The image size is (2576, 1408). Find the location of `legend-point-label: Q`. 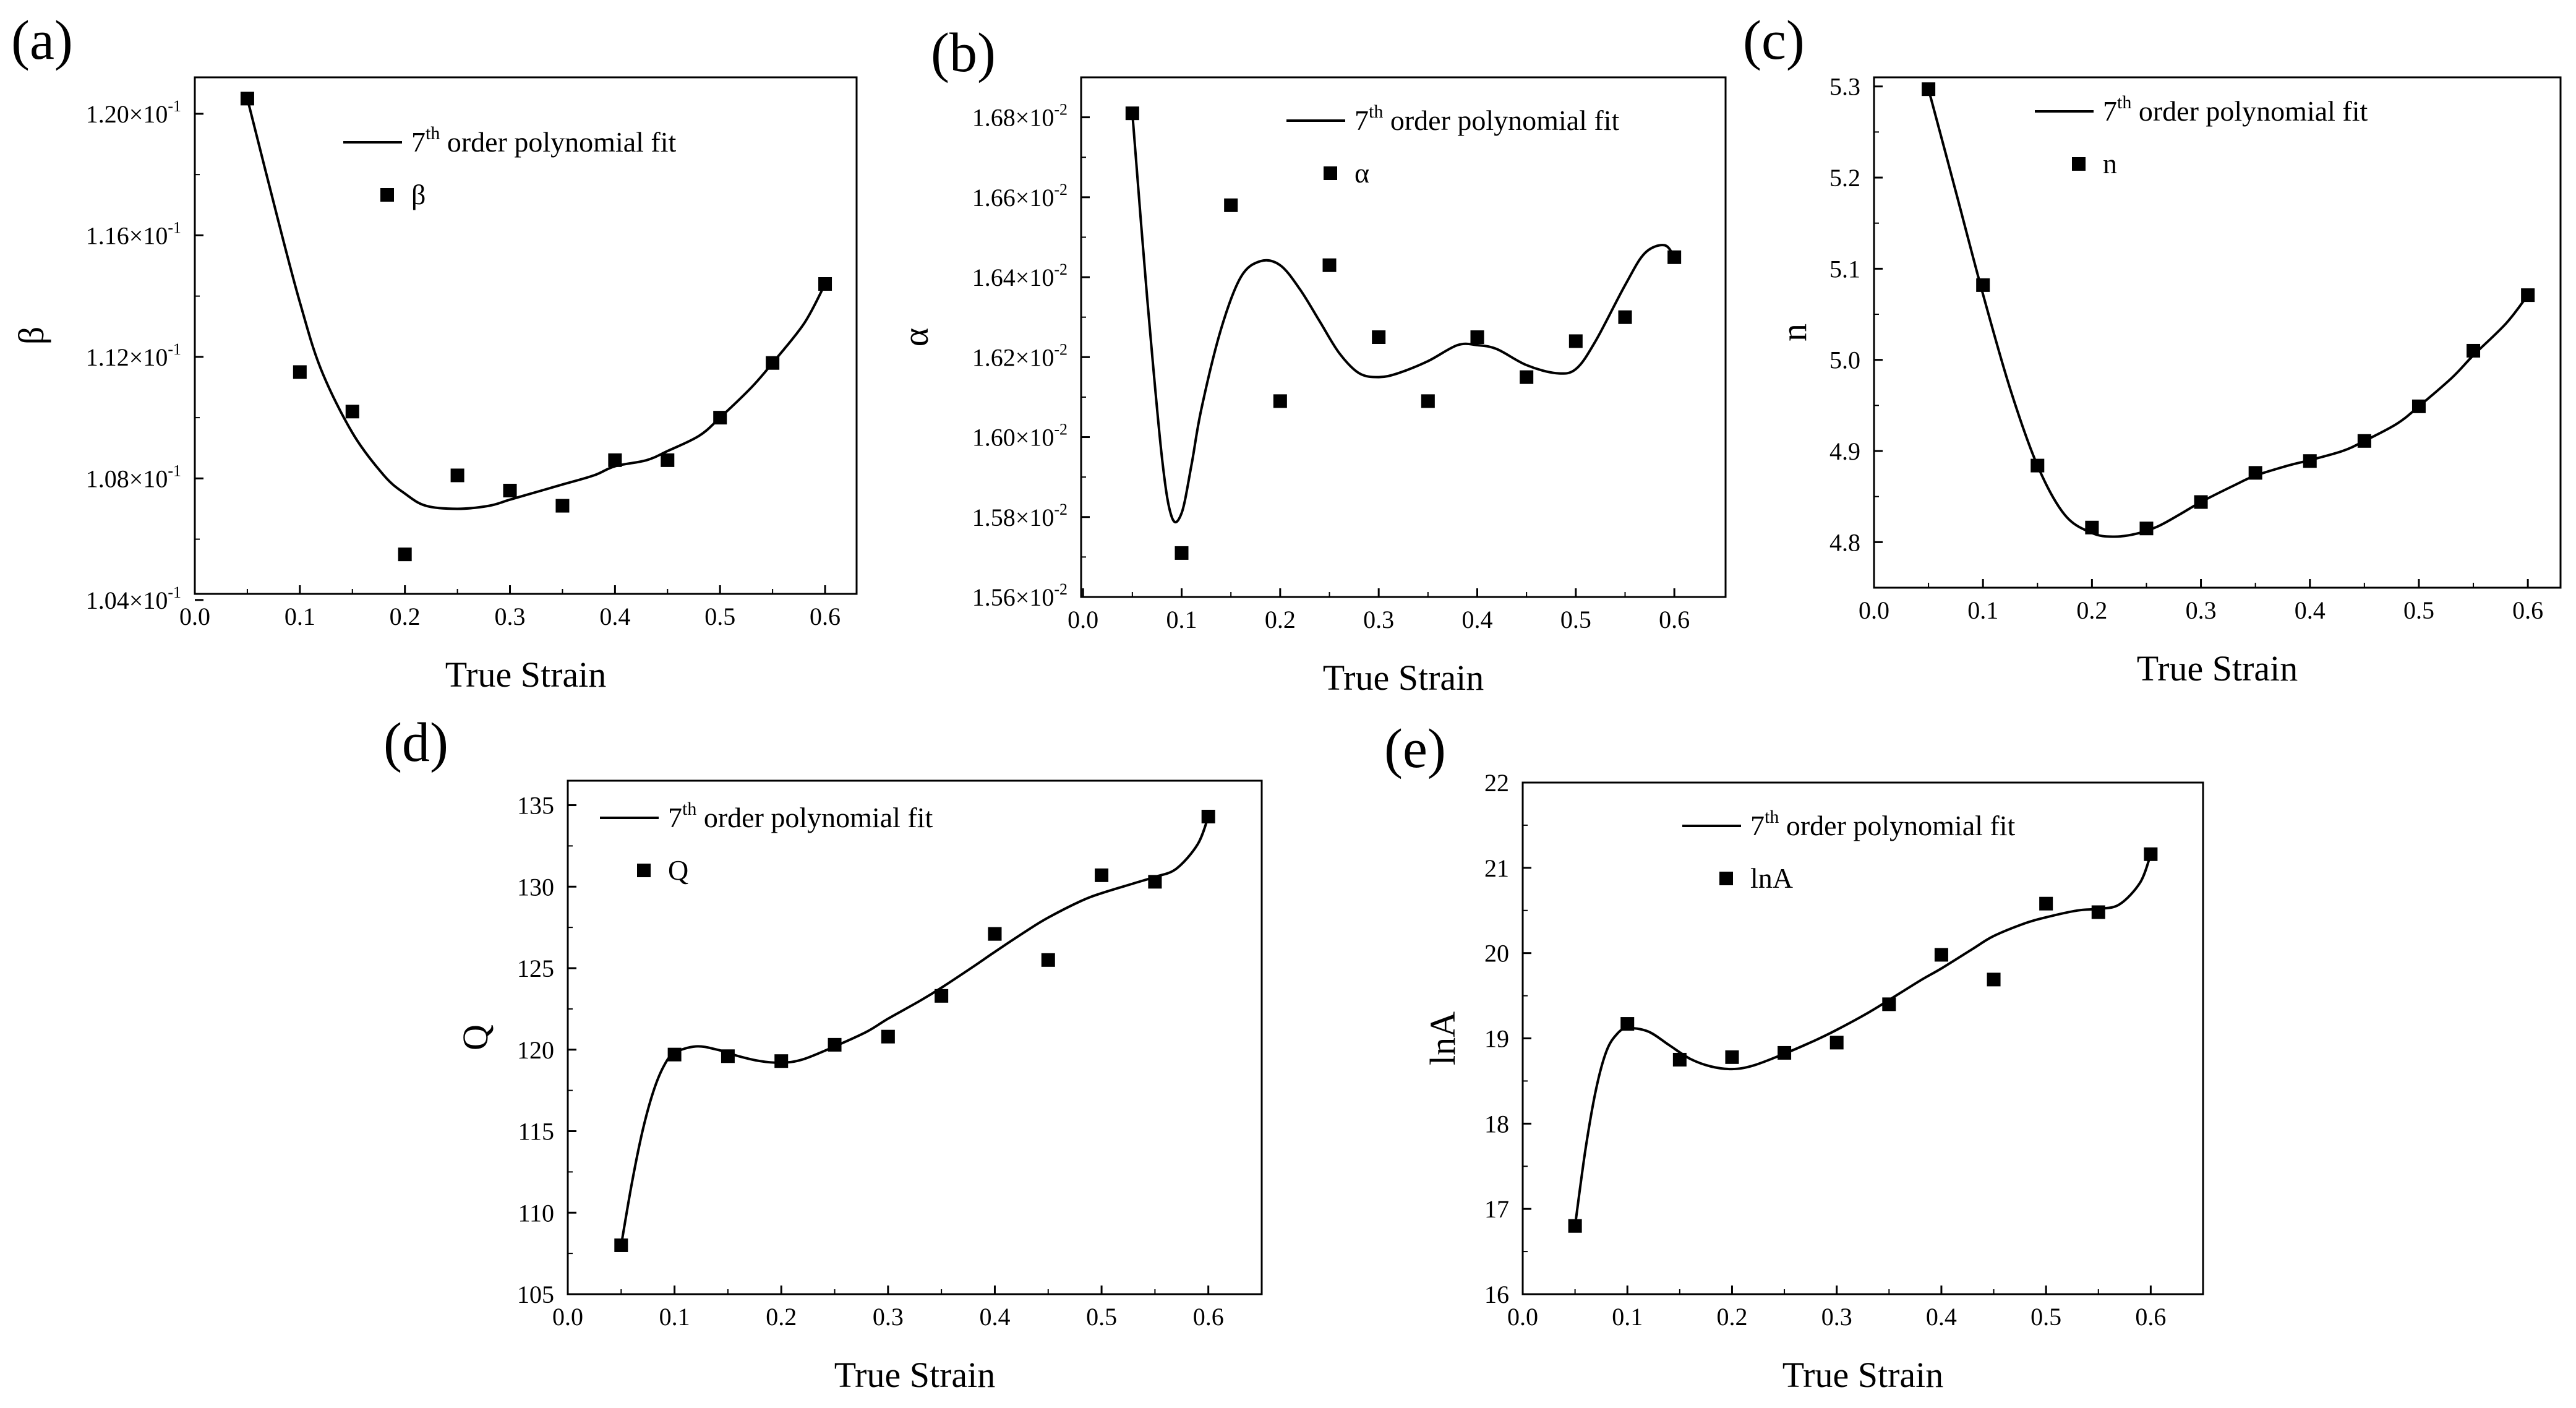

legend-point-label: Q is located at coordinates (678, 870).